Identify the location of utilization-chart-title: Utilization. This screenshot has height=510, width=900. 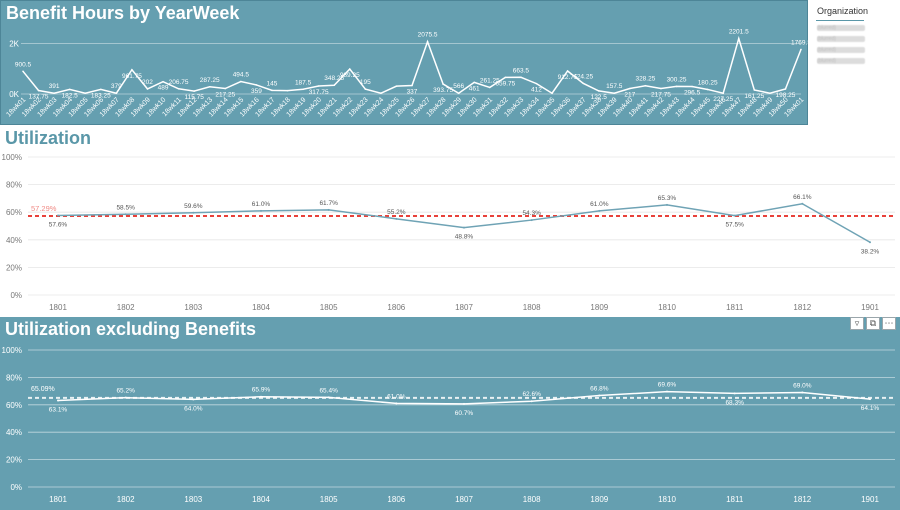
(48, 138).